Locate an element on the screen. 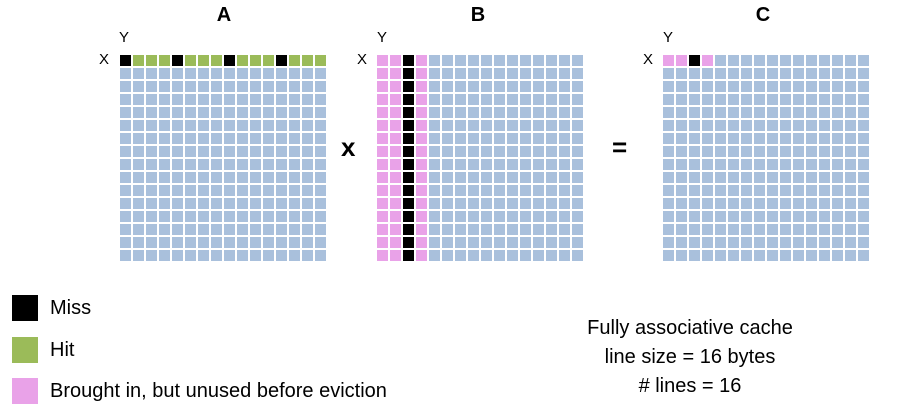 The width and height of the screenshot is (916, 413). matrix-a-cell-r1-c13 is located at coordinates (294, 73).